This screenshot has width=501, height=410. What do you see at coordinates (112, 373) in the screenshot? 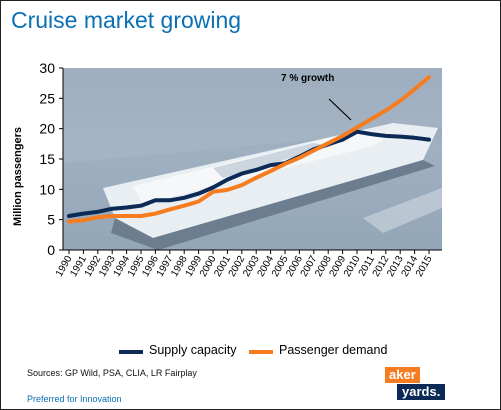
I see `sources-note: Sources: GP Wild, PSA, CLIA, LR Fairplay` at bounding box center [112, 373].